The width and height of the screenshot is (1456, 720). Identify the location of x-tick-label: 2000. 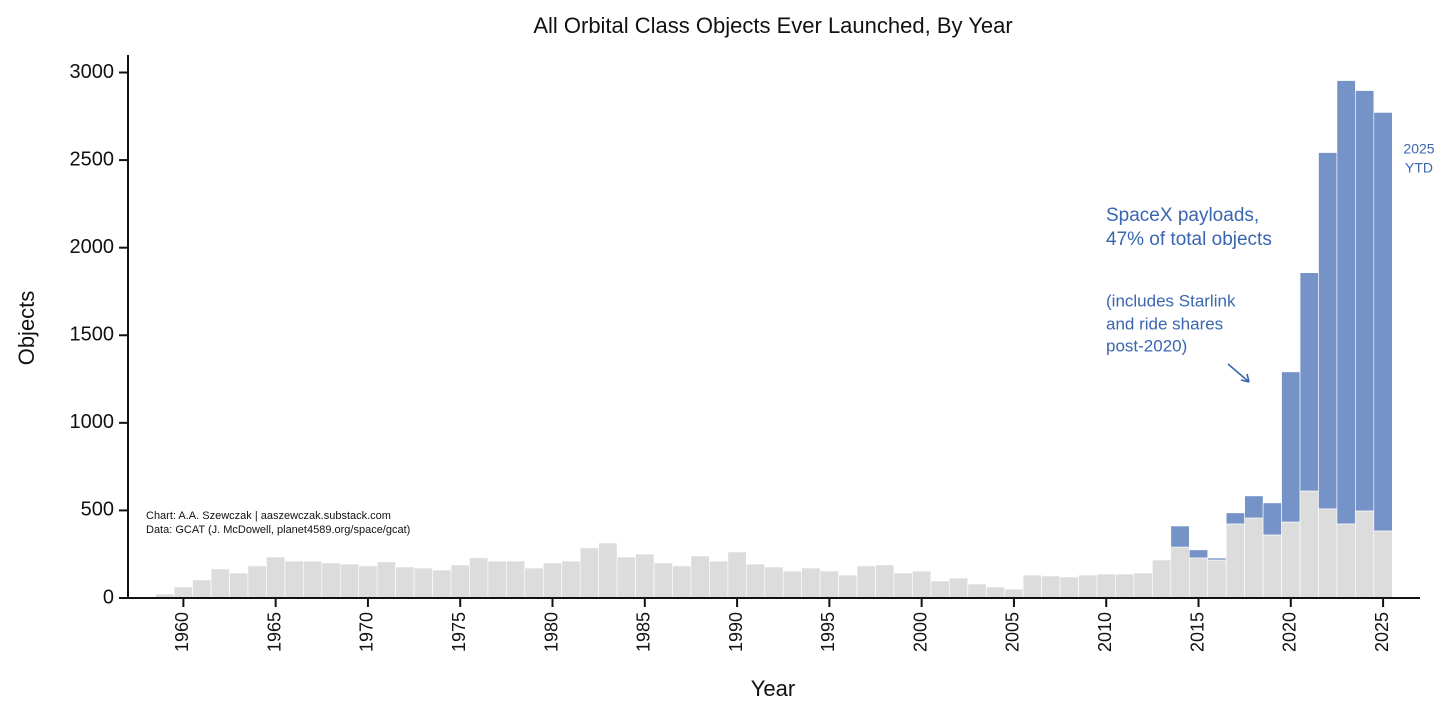
(920, 632).